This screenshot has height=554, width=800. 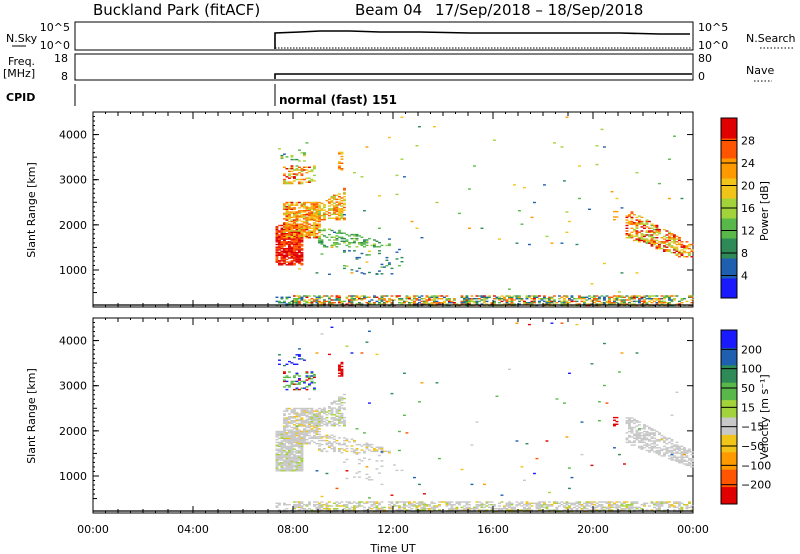 I want to click on velocity-colorbar-tick-label: 15, so click(x=748, y=407).